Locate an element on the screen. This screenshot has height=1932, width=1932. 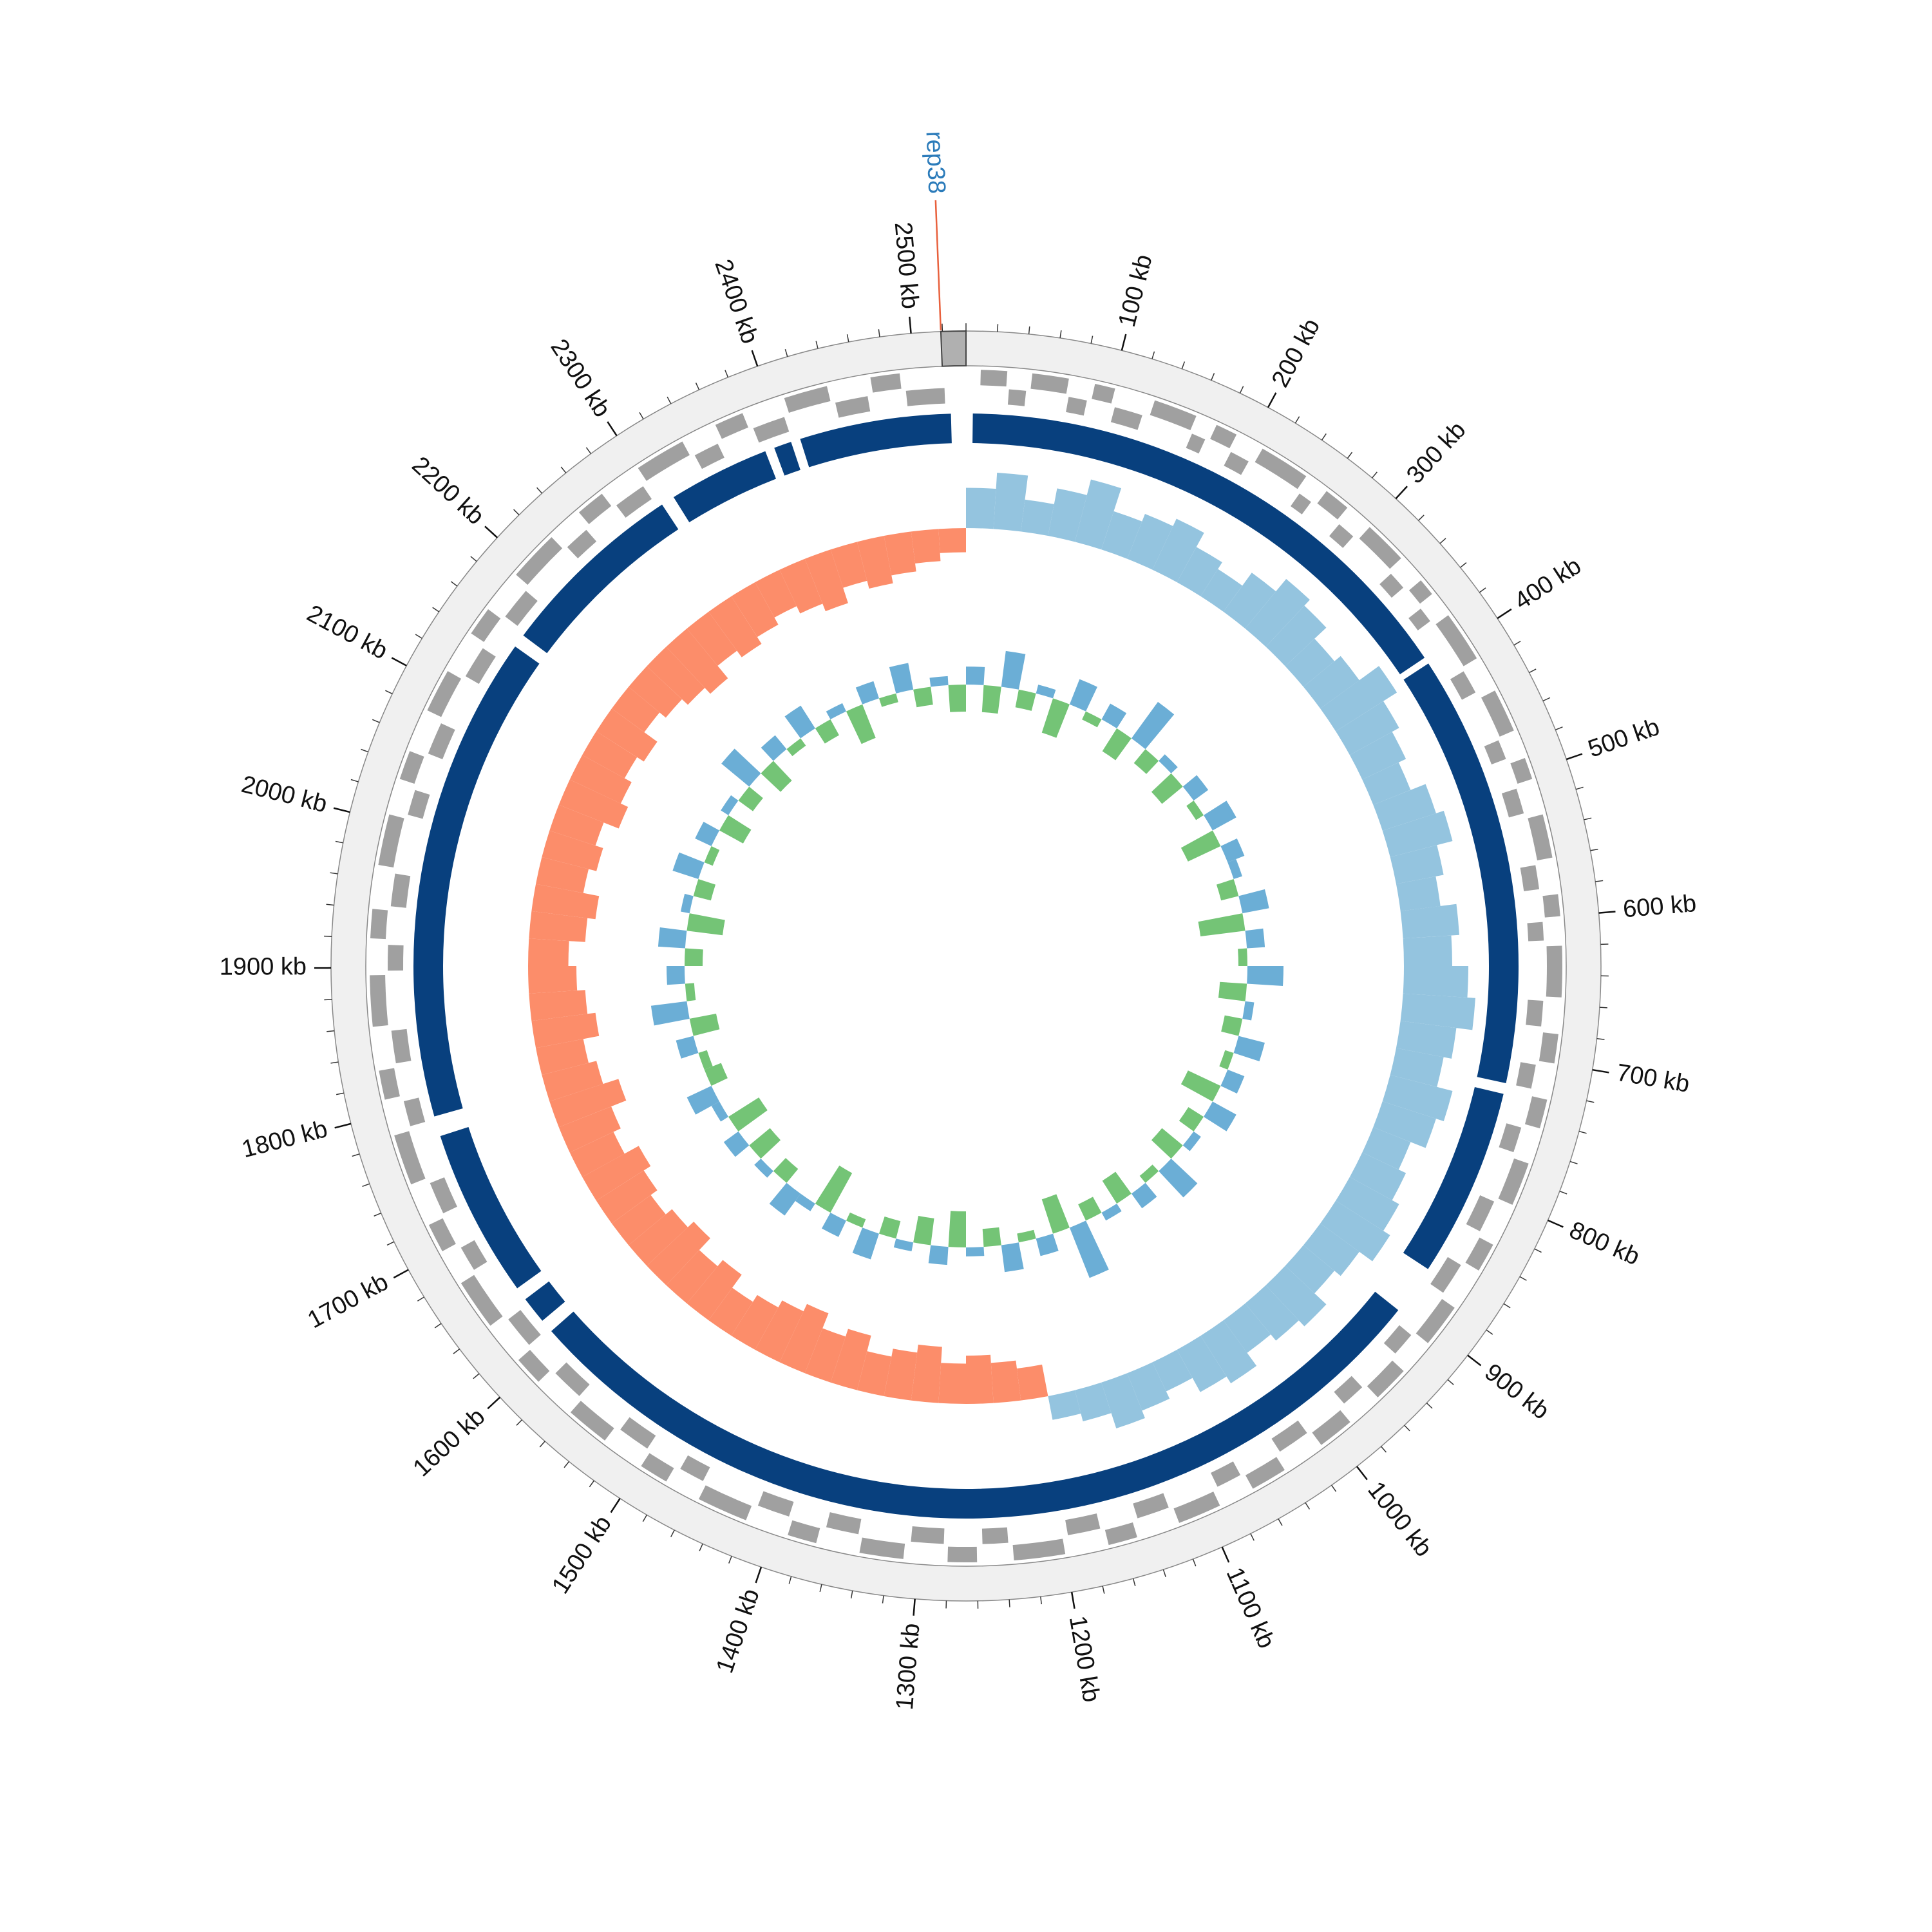
tick-label: 2500 kb is located at coordinates (907, 265).